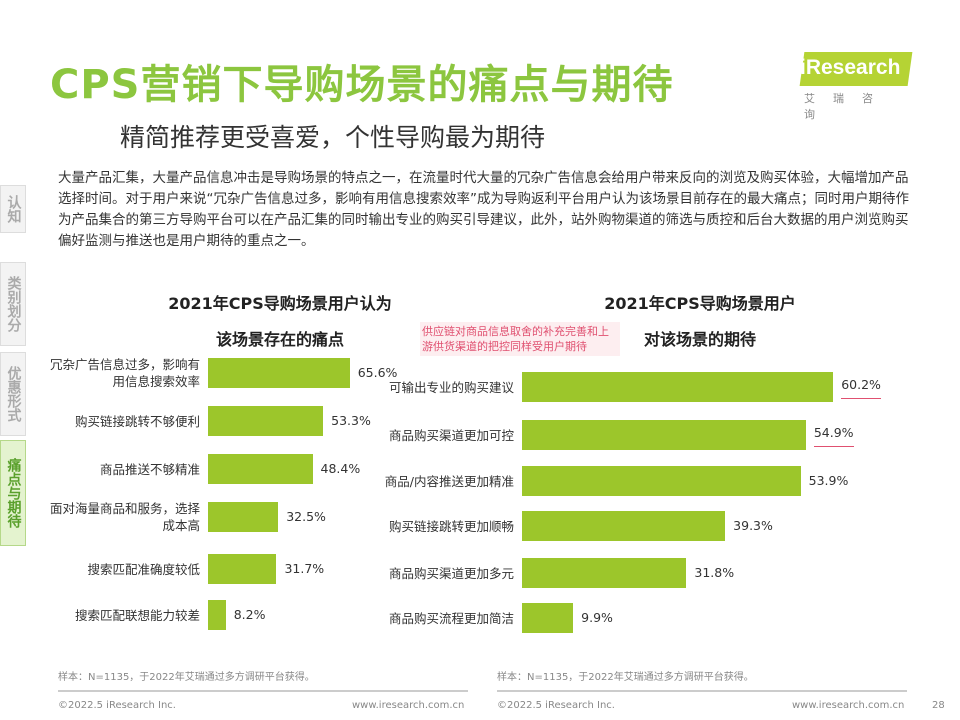  What do you see at coordinates (753, 525) in the screenshot?
I see `value-label: 39.3%` at bounding box center [753, 525].